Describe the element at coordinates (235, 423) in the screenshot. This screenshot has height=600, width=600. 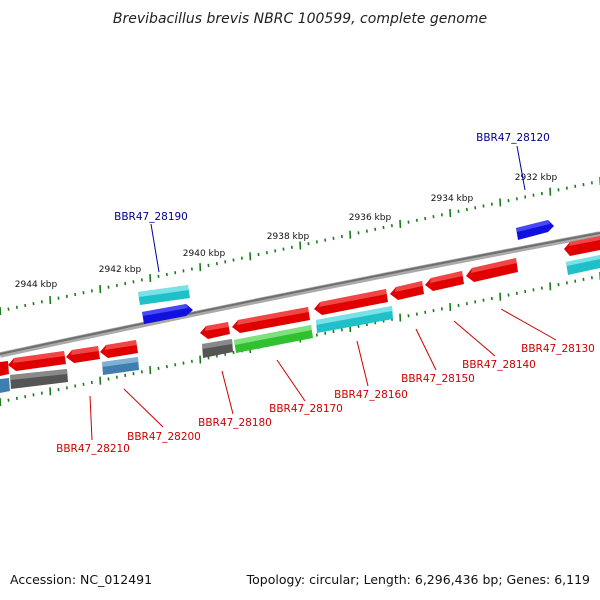
I see `label-BBR47_28180: BBR47_28180` at that location.